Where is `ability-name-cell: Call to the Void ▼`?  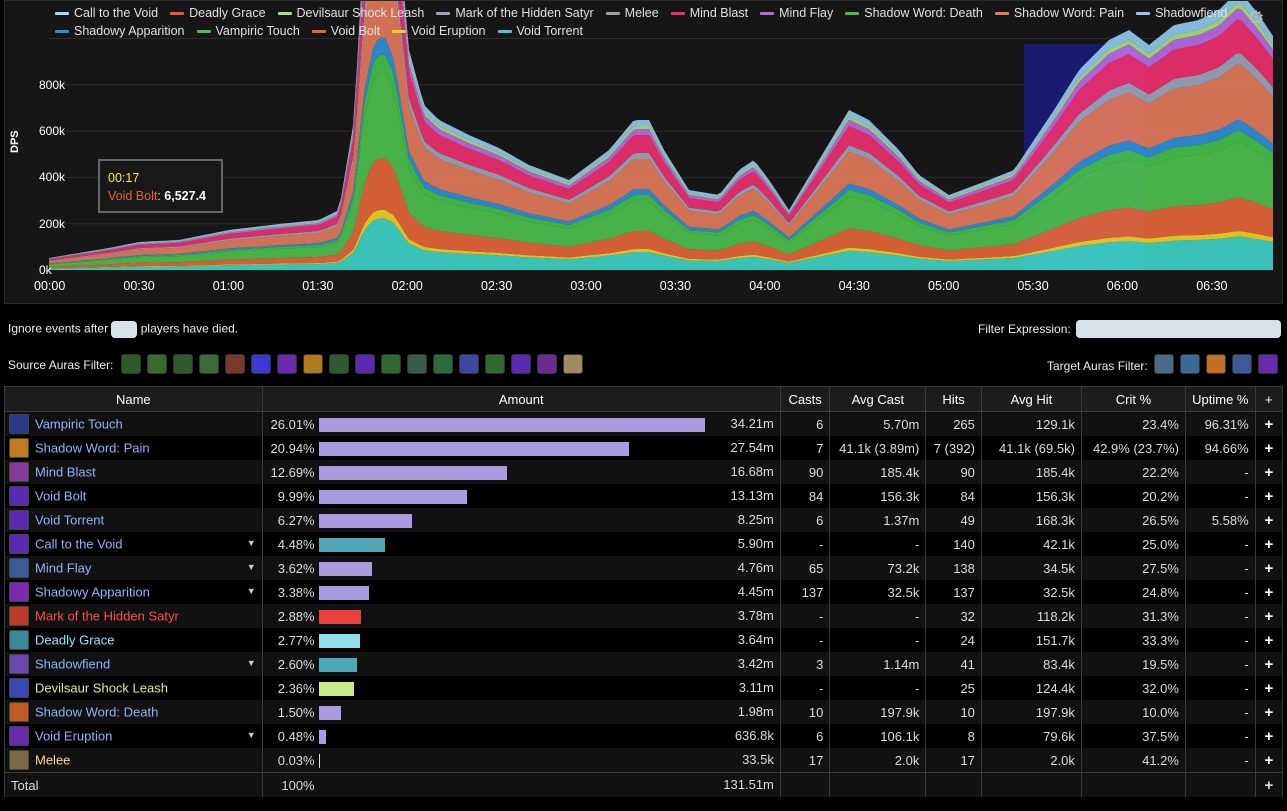 ability-name-cell: Call to the Void ▼ is located at coordinates (133, 544).